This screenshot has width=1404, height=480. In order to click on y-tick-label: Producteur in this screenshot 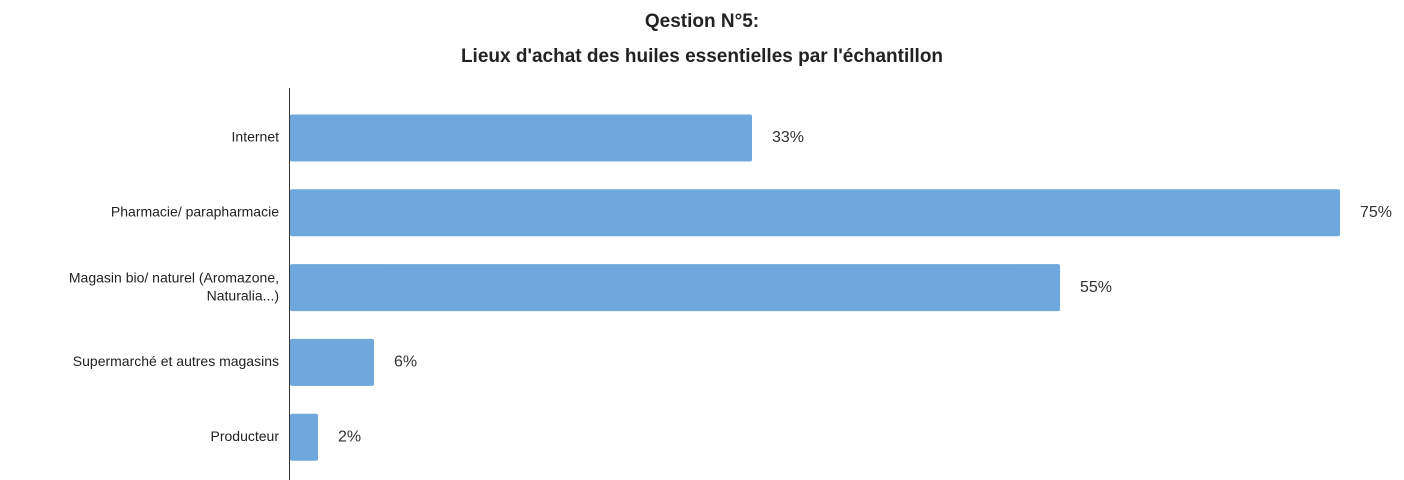, I will do `click(245, 436)`.